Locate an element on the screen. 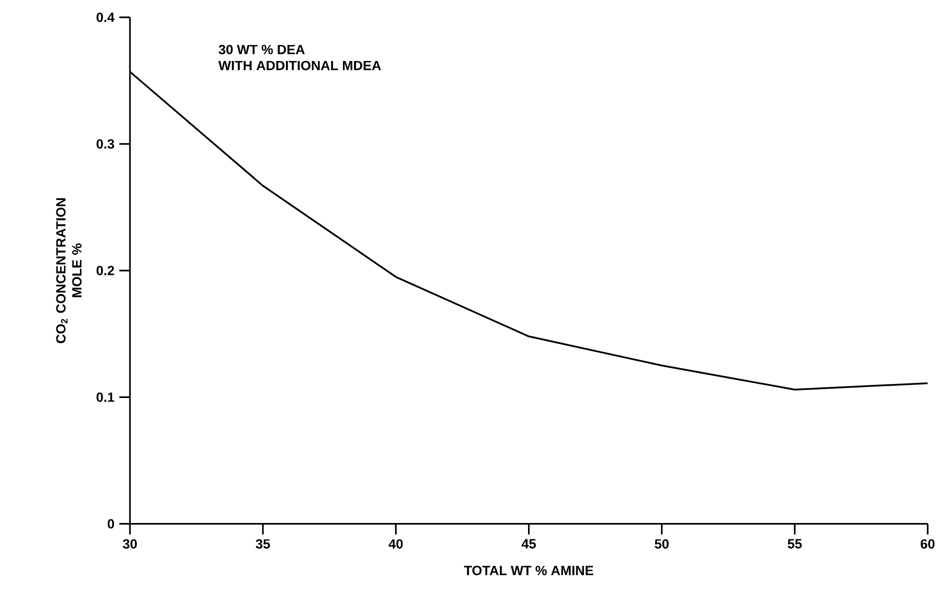  x-tick-label: 50 is located at coordinates (661, 544).